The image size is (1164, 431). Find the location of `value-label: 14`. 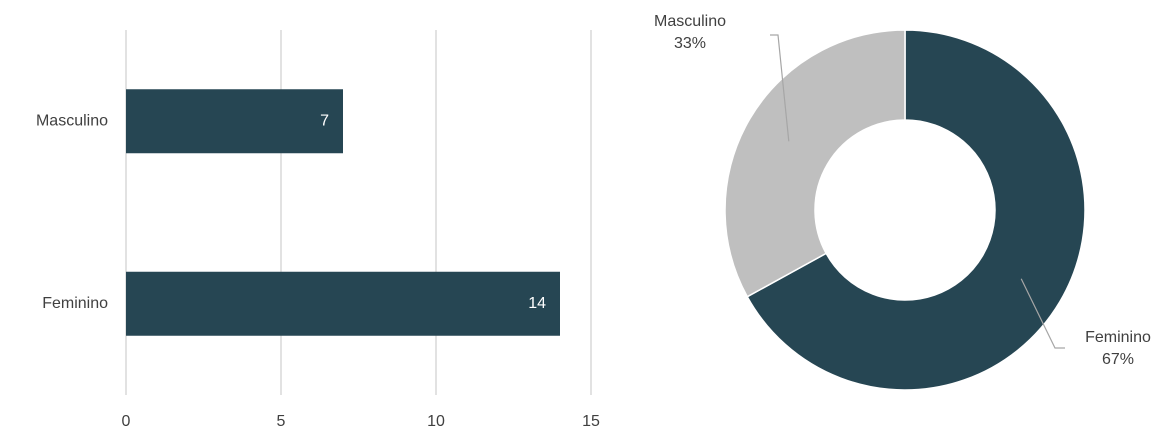

value-label: 14 is located at coordinates (537, 303).